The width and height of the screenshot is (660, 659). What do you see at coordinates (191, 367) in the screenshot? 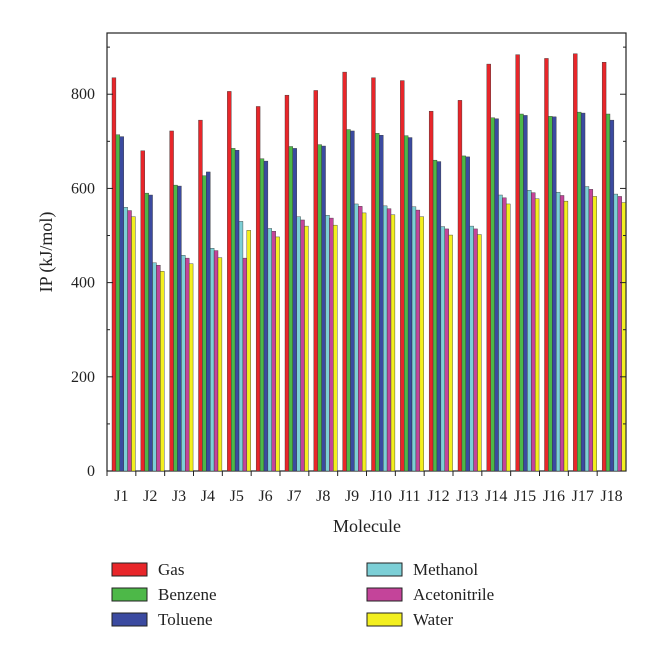
I see `bar-water-j3` at bounding box center [191, 367].